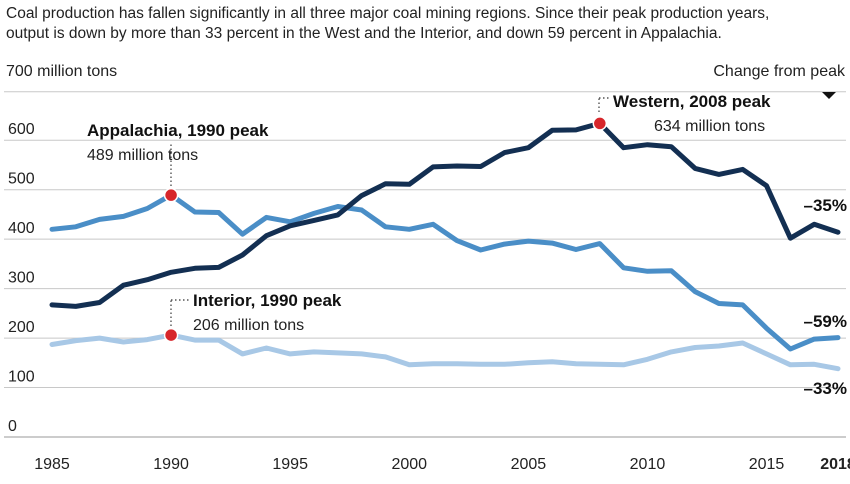  I want to click on x-tick-label: 2018, so click(835, 464).